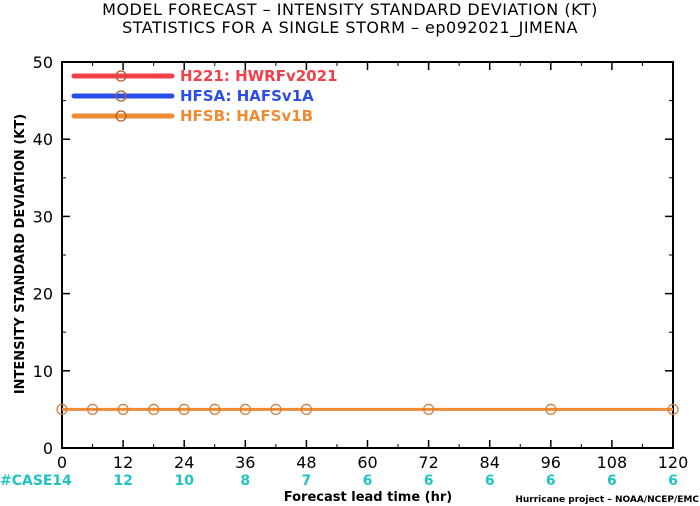 Image resolution: width=700 pixels, height=506 pixels. Describe the element at coordinates (612, 462) in the screenshot. I see `x-tick-label: 108` at that location.